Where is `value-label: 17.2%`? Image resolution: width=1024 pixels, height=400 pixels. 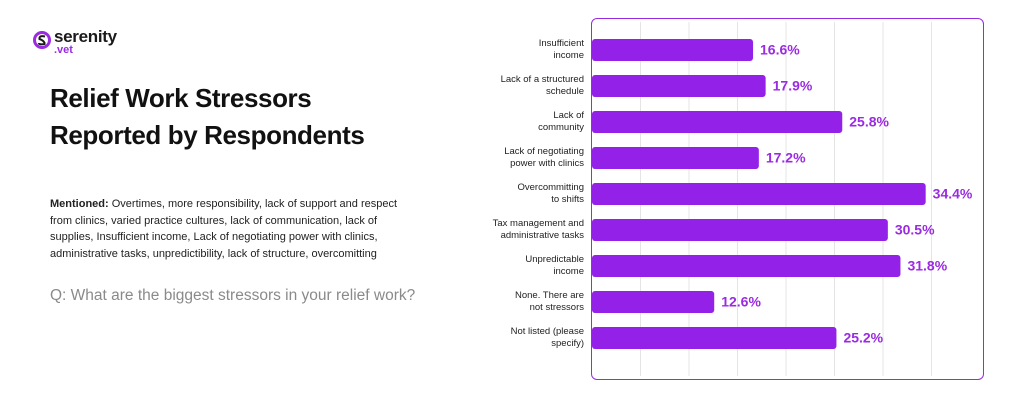
value-label: 17.2% is located at coordinates (786, 158).